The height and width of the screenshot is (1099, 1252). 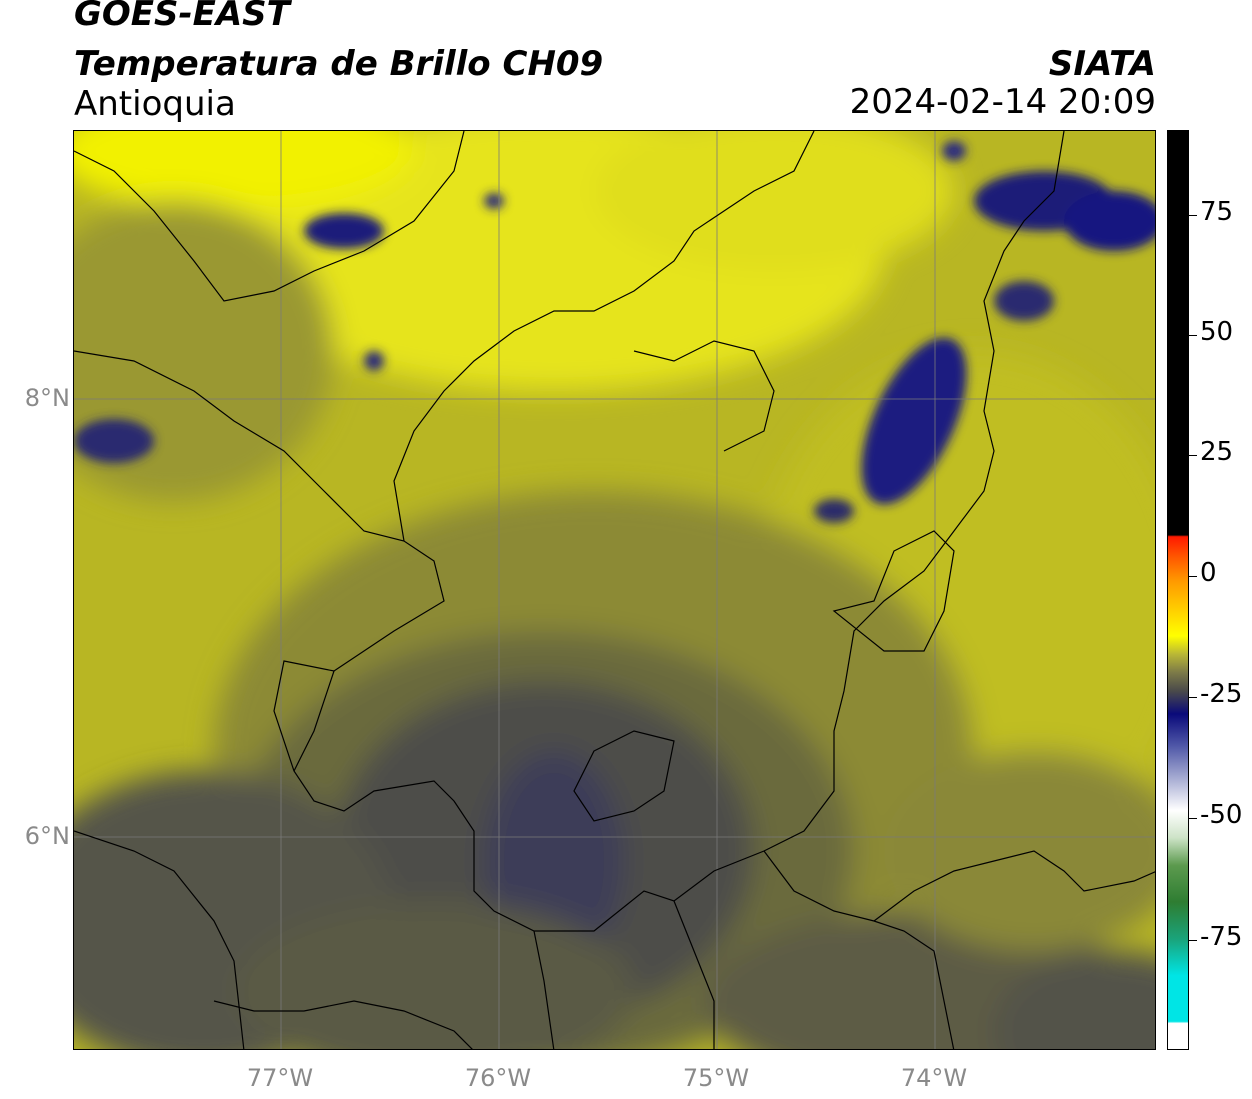 What do you see at coordinates (1221, 694) in the screenshot?
I see `colorbar-label-minus25: -25` at bounding box center [1221, 694].